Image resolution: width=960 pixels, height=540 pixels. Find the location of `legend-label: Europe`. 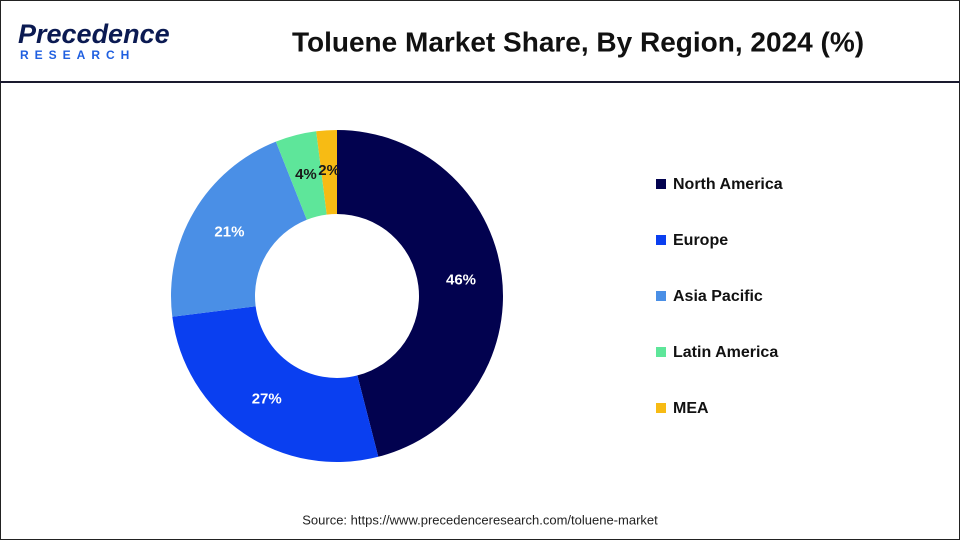

legend-label: Europe is located at coordinates (700, 240).